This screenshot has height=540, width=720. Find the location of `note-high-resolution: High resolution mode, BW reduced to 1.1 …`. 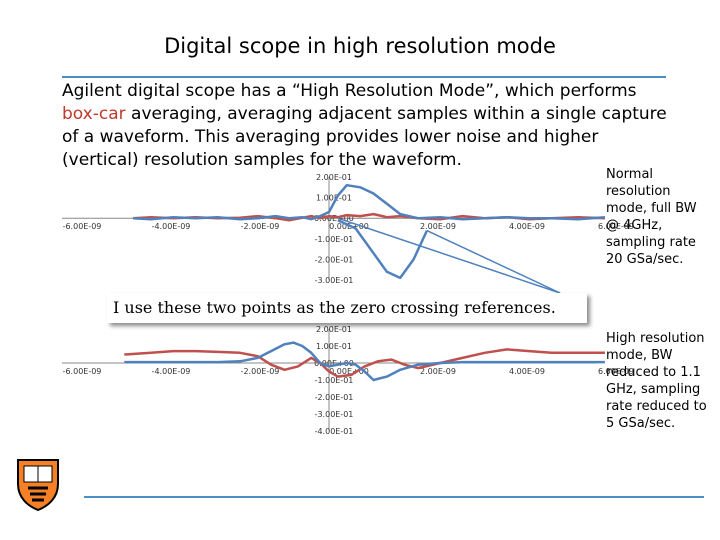

note-high-resolution: High resolution mode, BW reduced to 1.1 … is located at coordinates (656, 381).